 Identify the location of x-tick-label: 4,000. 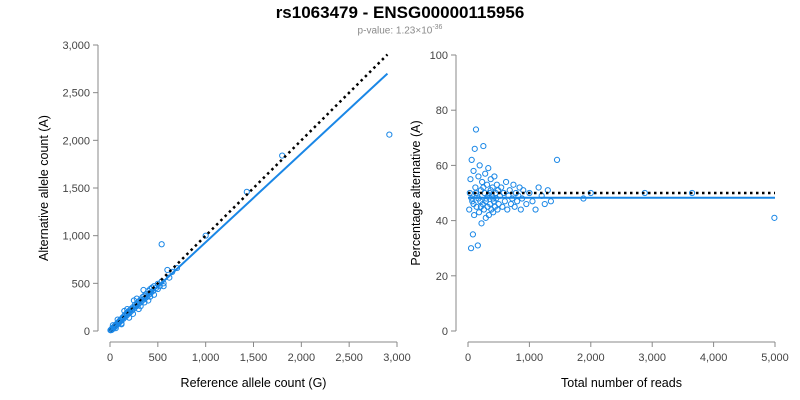
(714, 358).